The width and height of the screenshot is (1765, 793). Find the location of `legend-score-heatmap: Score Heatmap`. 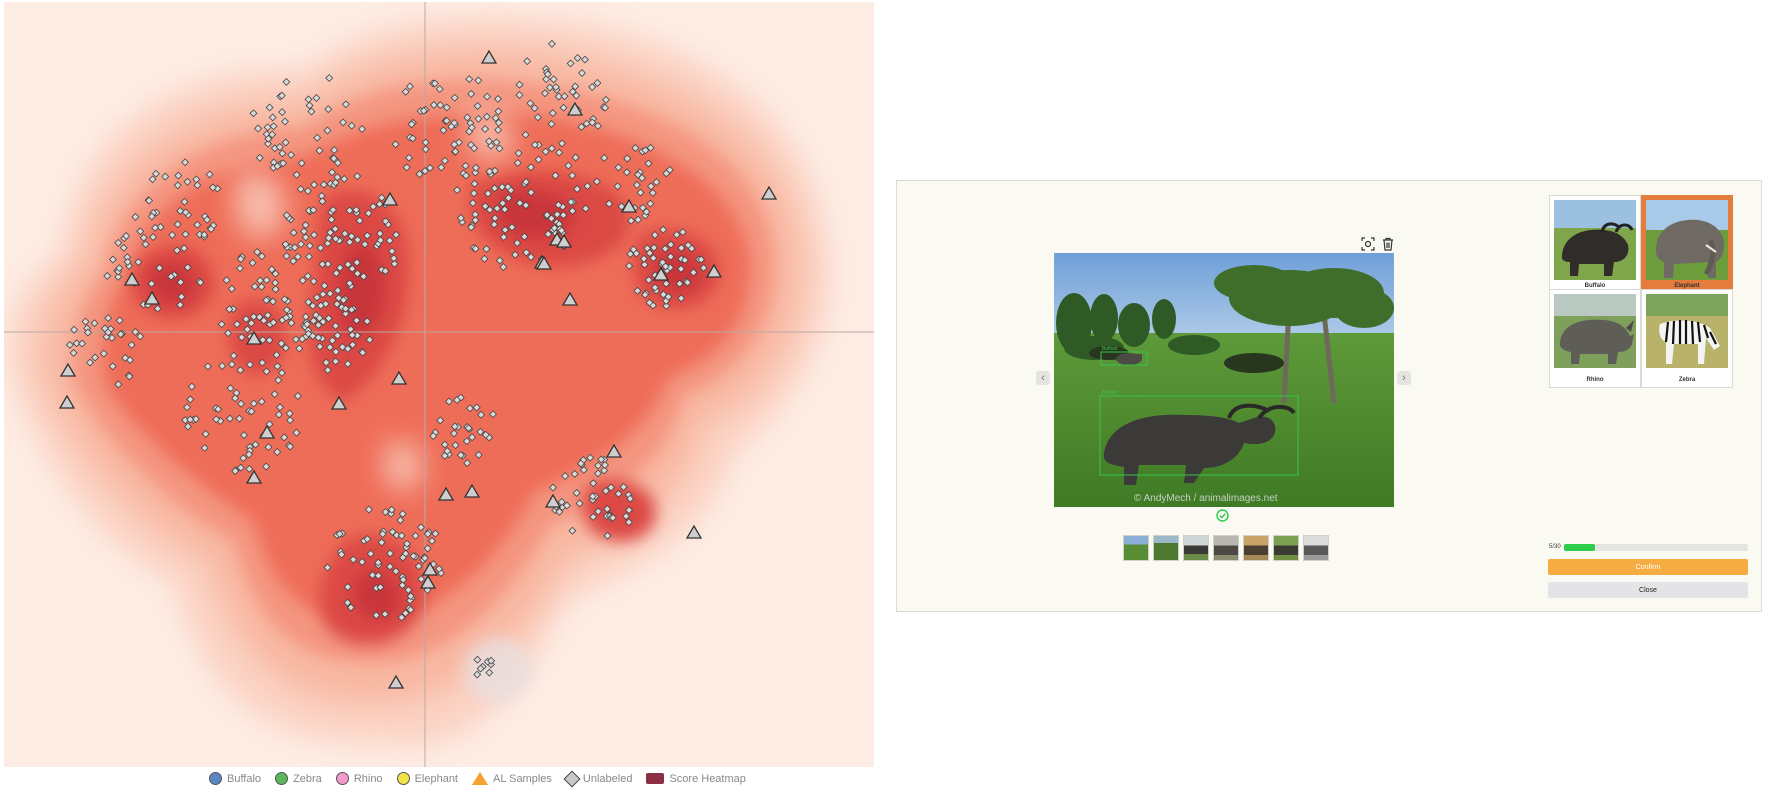

legend-score-heatmap: Score Heatmap is located at coordinates (696, 779).